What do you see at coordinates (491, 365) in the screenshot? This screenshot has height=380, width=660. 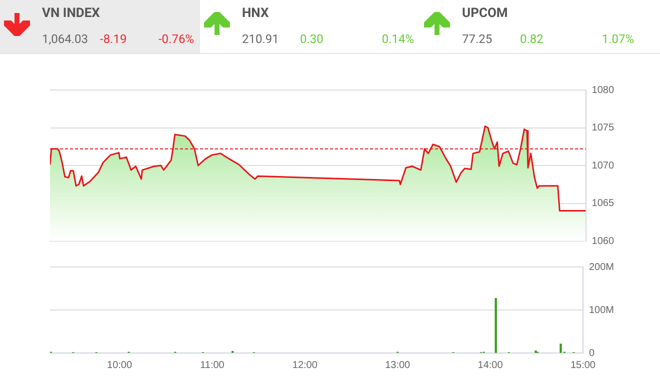 I see `x-tick-label: 14:00` at bounding box center [491, 365].